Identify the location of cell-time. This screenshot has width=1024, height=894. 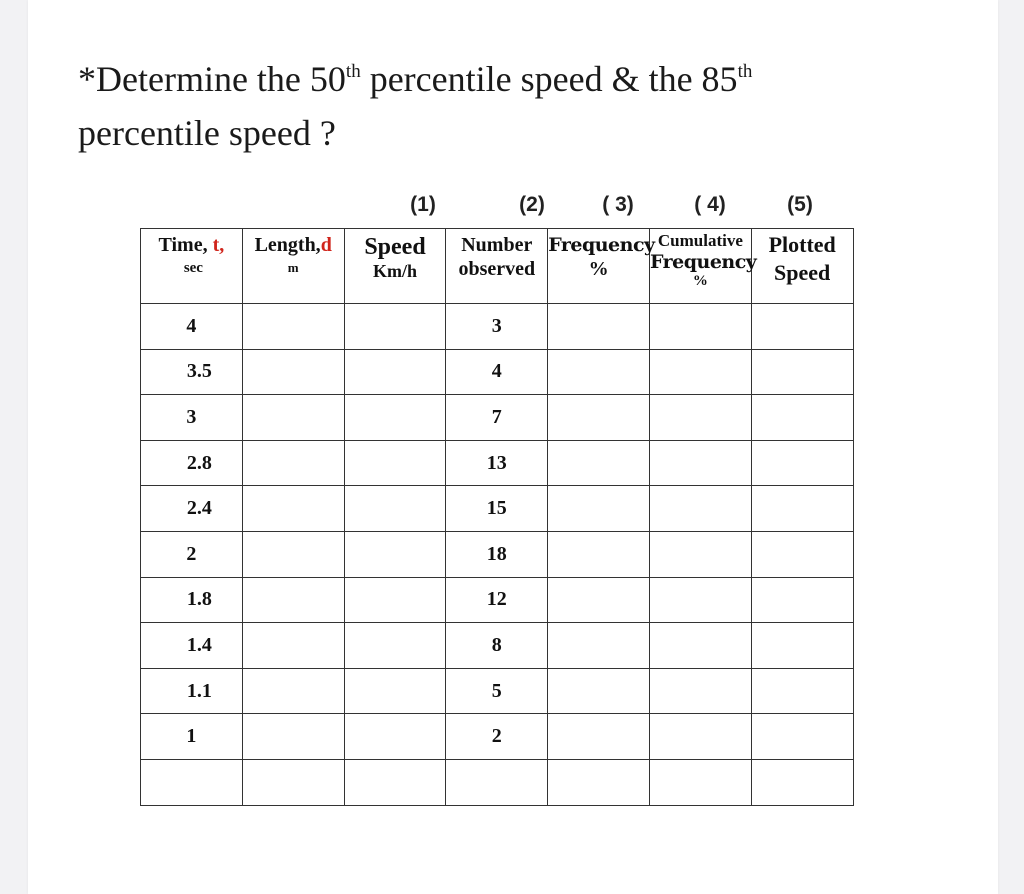
(191, 782).